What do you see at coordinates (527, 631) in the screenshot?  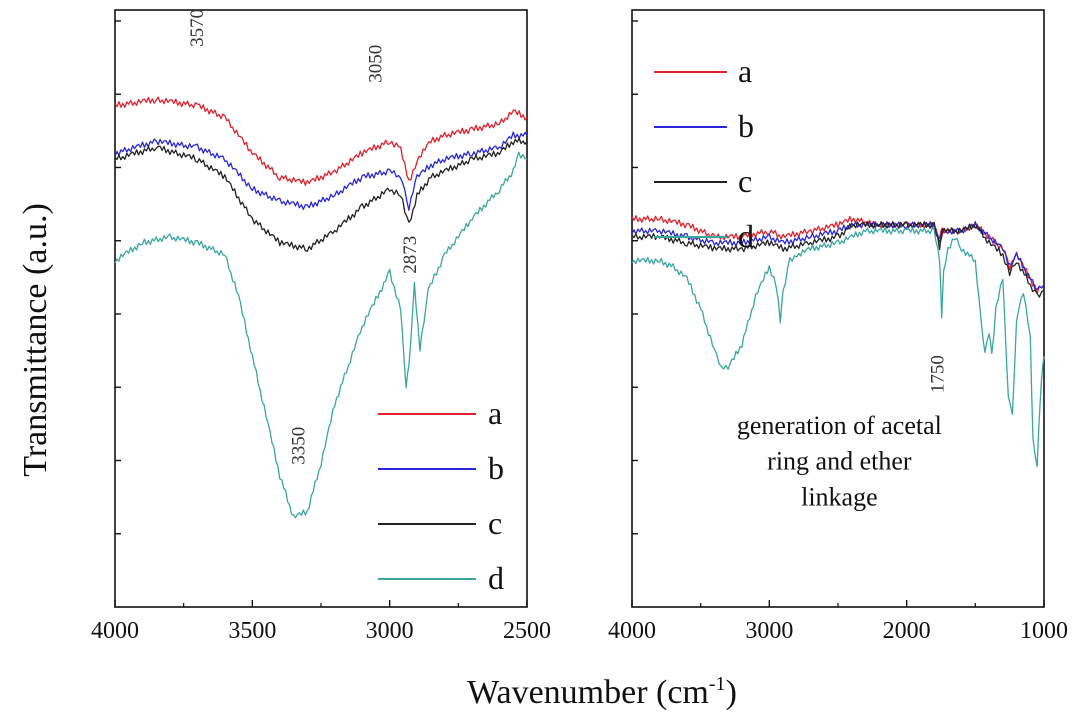 I see `x-tick-label: 2500` at bounding box center [527, 631].